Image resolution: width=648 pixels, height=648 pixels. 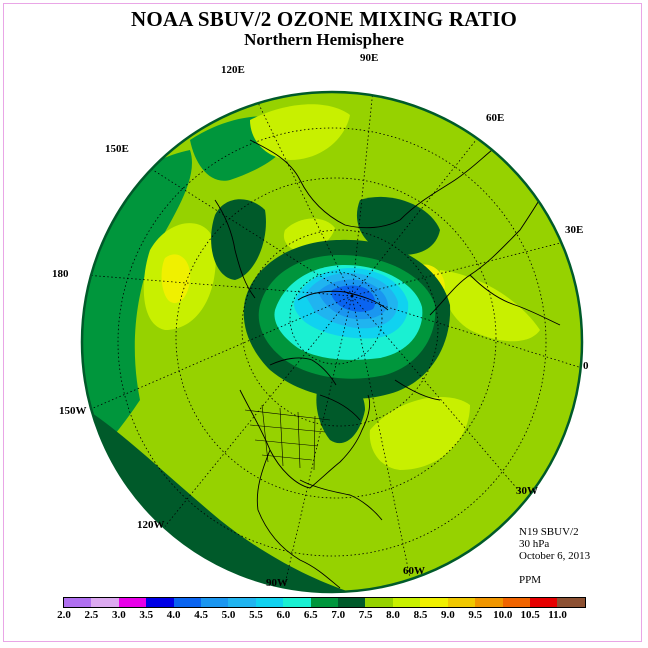 What do you see at coordinates (365, 615) in the screenshot?
I see `colorbar-tick-label: 7.5` at bounding box center [365, 615].